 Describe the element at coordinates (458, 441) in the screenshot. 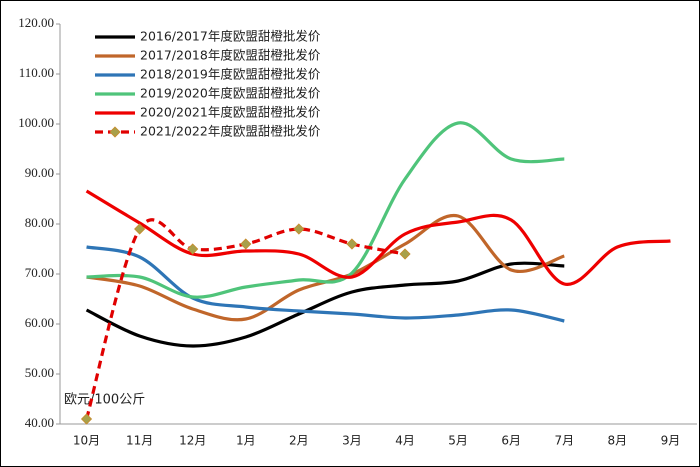

I see `x-tick-label: 5月` at that location.